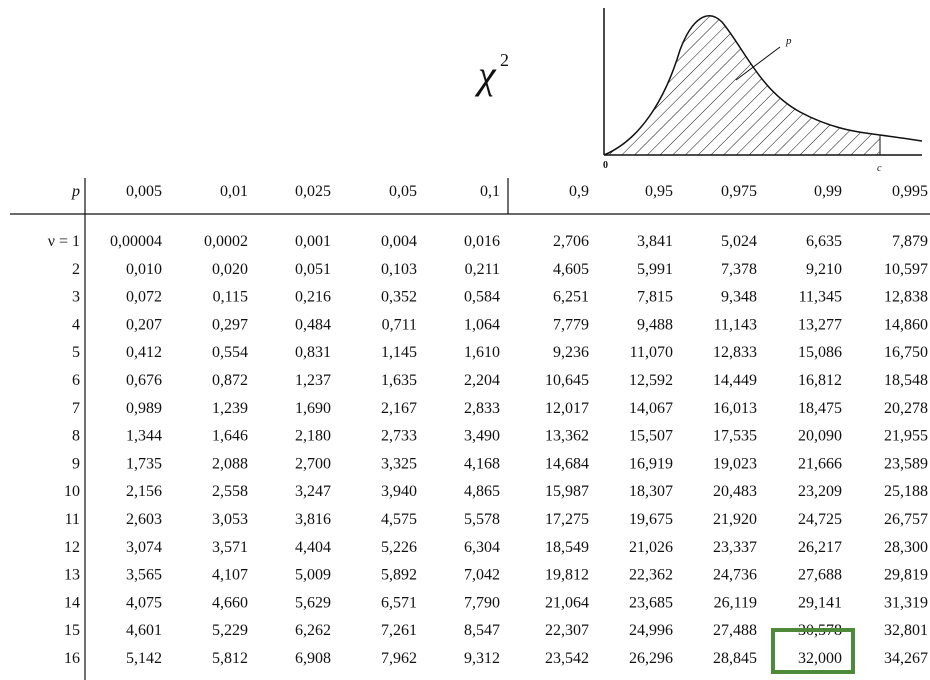 This screenshot has height=680, width=930. Describe the element at coordinates (399, 408) in the screenshot. I see `cell: 2,167` at that location.